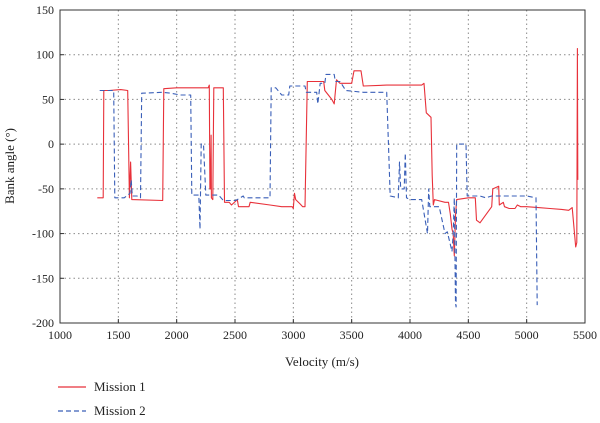 The height and width of the screenshot is (423, 600). Describe the element at coordinates (468, 335) in the screenshot. I see `x-tick-label: 4500` at that location.